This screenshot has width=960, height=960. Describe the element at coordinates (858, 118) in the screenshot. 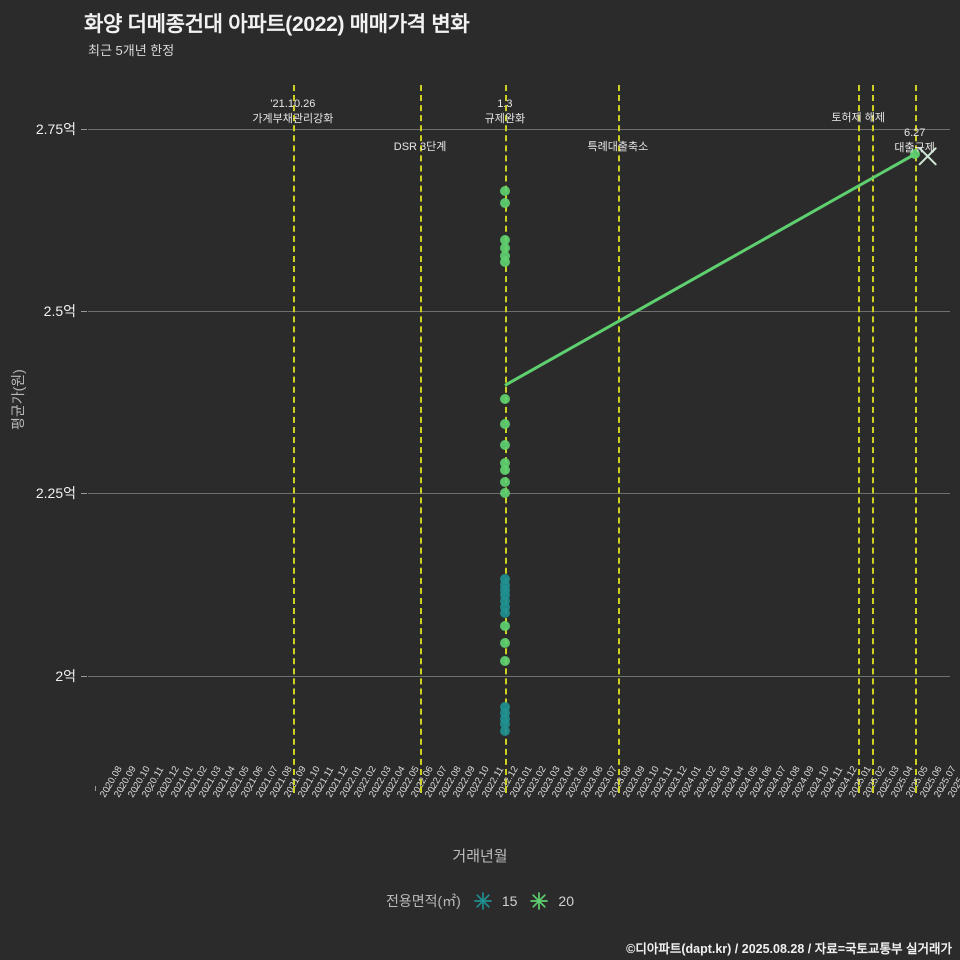

I see `event-name-label: 토허제 해제` at that location.